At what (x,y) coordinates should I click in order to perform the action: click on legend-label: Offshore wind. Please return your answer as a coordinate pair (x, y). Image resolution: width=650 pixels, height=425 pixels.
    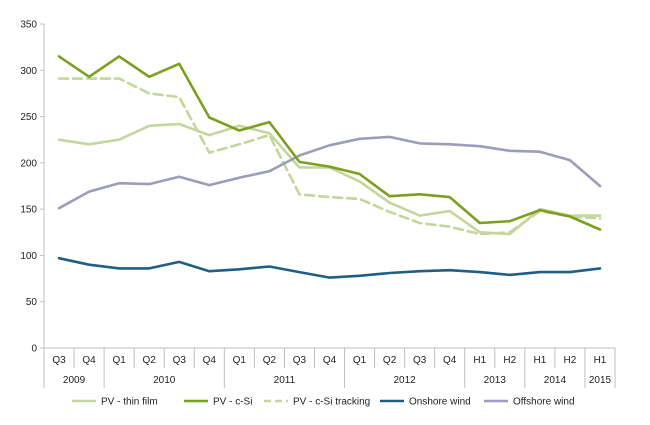
    Looking at the image, I should click on (544, 402).